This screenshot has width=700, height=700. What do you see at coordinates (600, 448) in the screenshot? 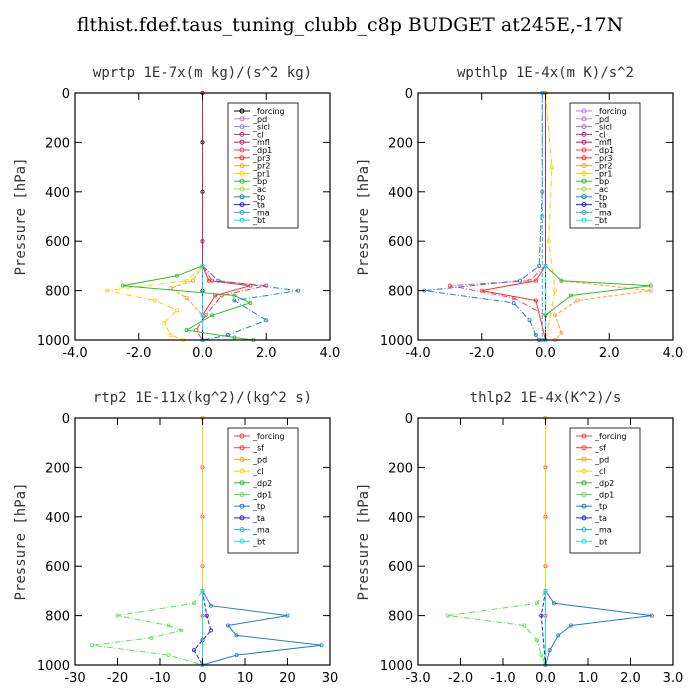
I see `legend-label: _sf` at bounding box center [600, 448].